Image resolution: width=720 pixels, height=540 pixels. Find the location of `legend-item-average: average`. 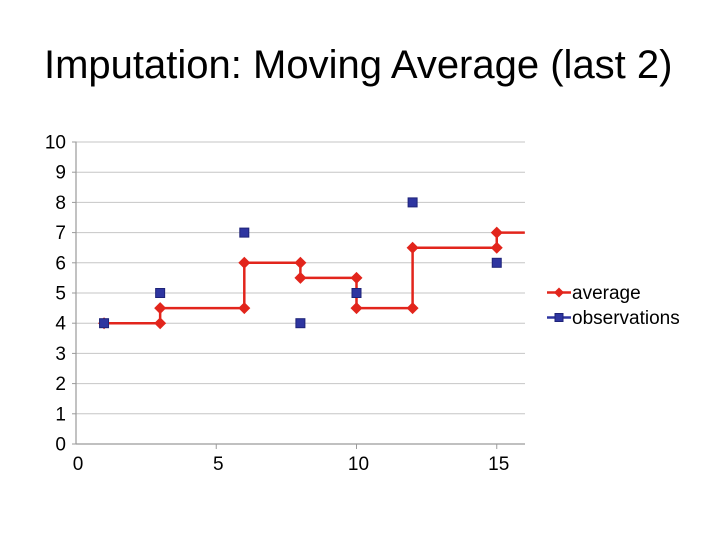

legend-item-average: average is located at coordinates (594, 293).